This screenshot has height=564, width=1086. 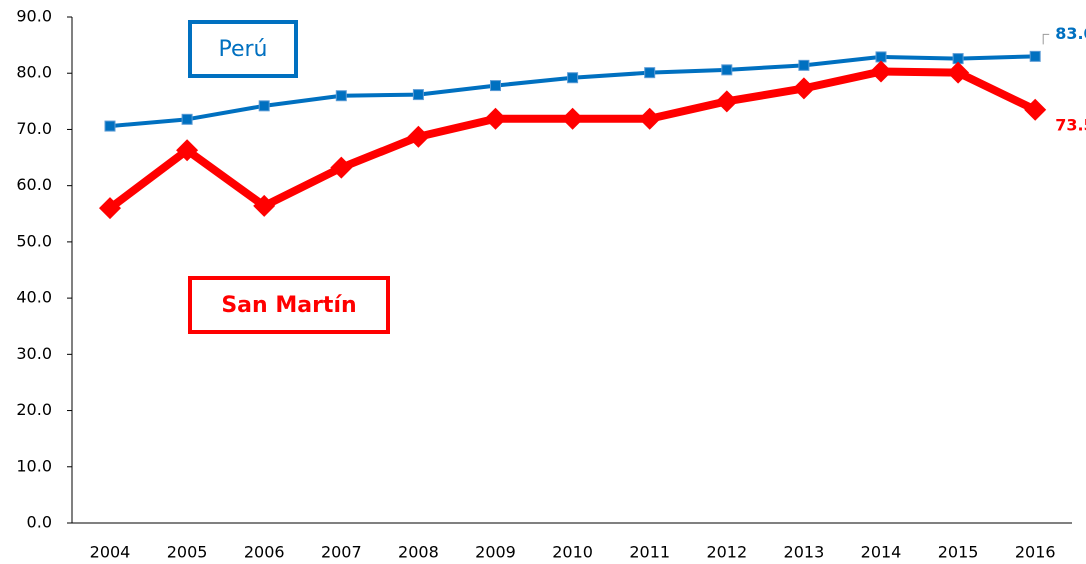 I want to click on legend-label: Perú, so click(x=242, y=49).